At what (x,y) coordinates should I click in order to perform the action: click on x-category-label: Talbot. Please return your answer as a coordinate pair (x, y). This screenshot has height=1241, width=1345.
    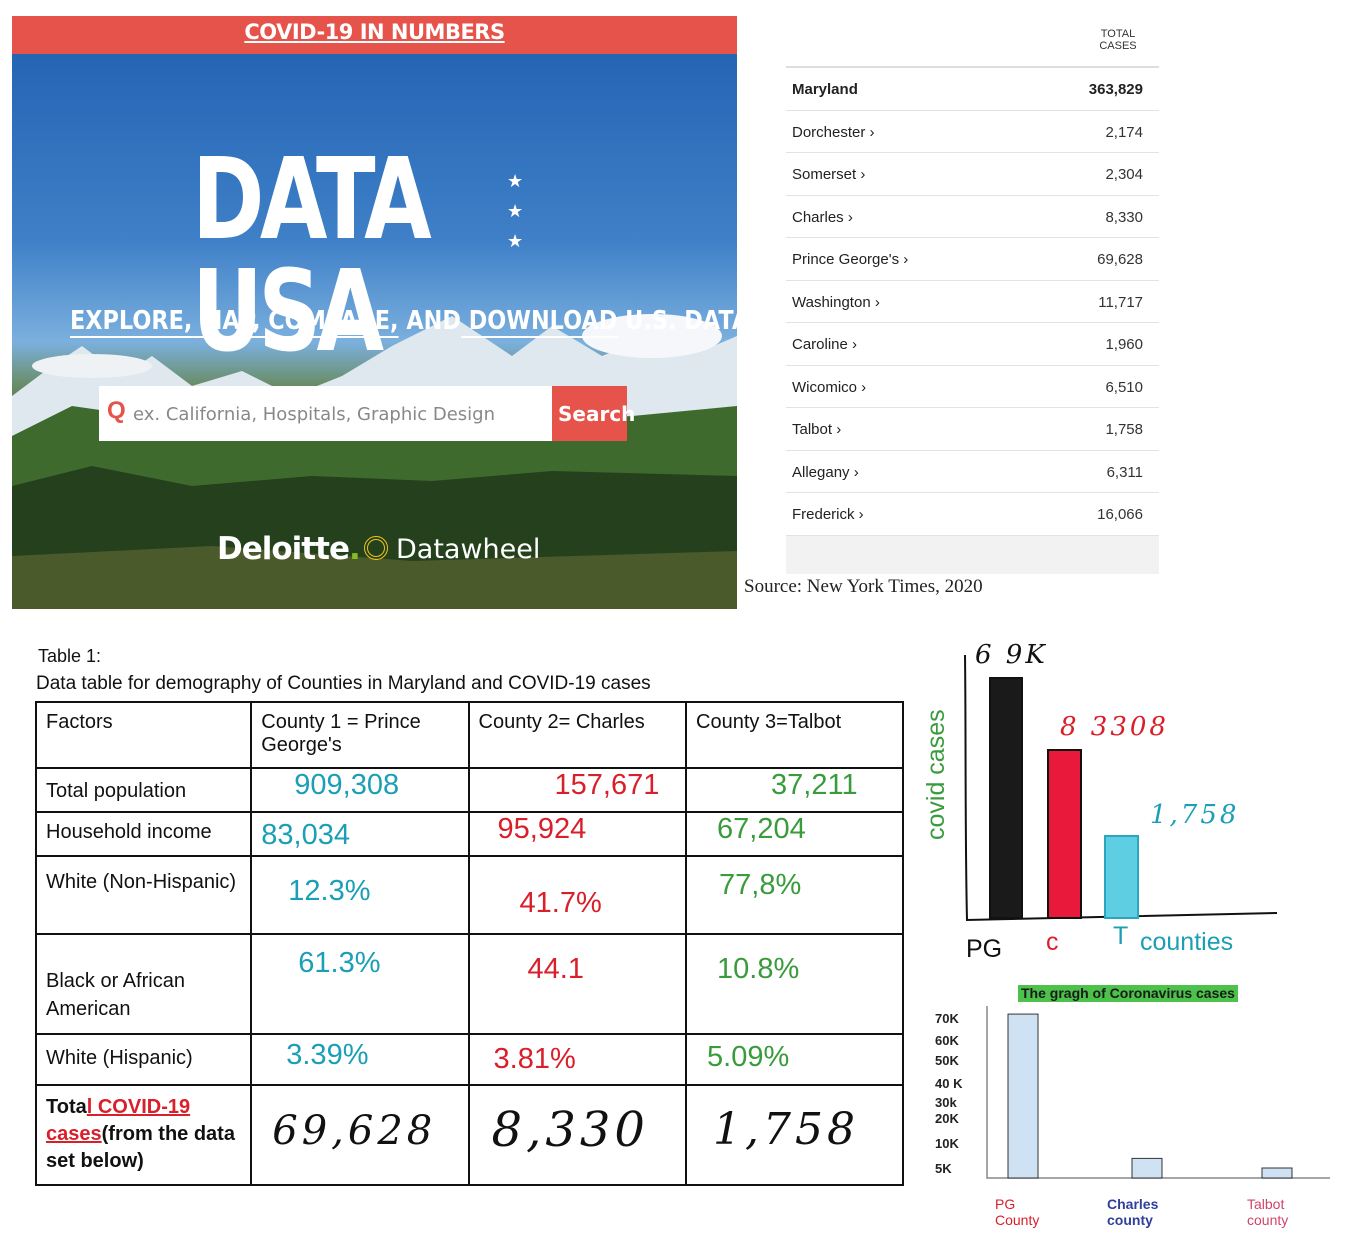
    Looking at the image, I should click on (1265, 1204).